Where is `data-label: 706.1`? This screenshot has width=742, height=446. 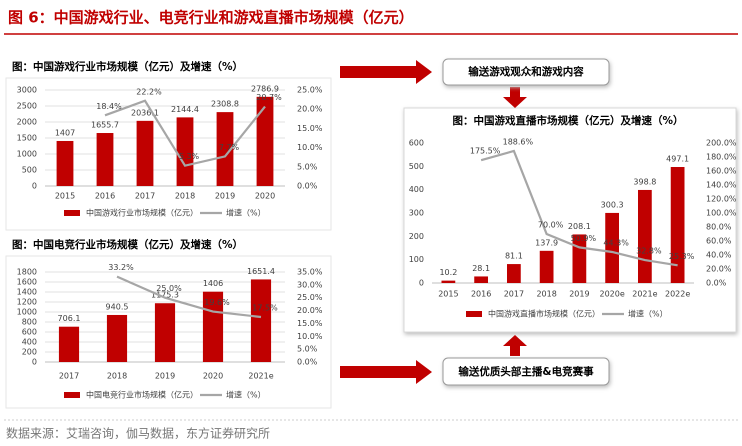
data-label: 706.1 is located at coordinates (69, 318).